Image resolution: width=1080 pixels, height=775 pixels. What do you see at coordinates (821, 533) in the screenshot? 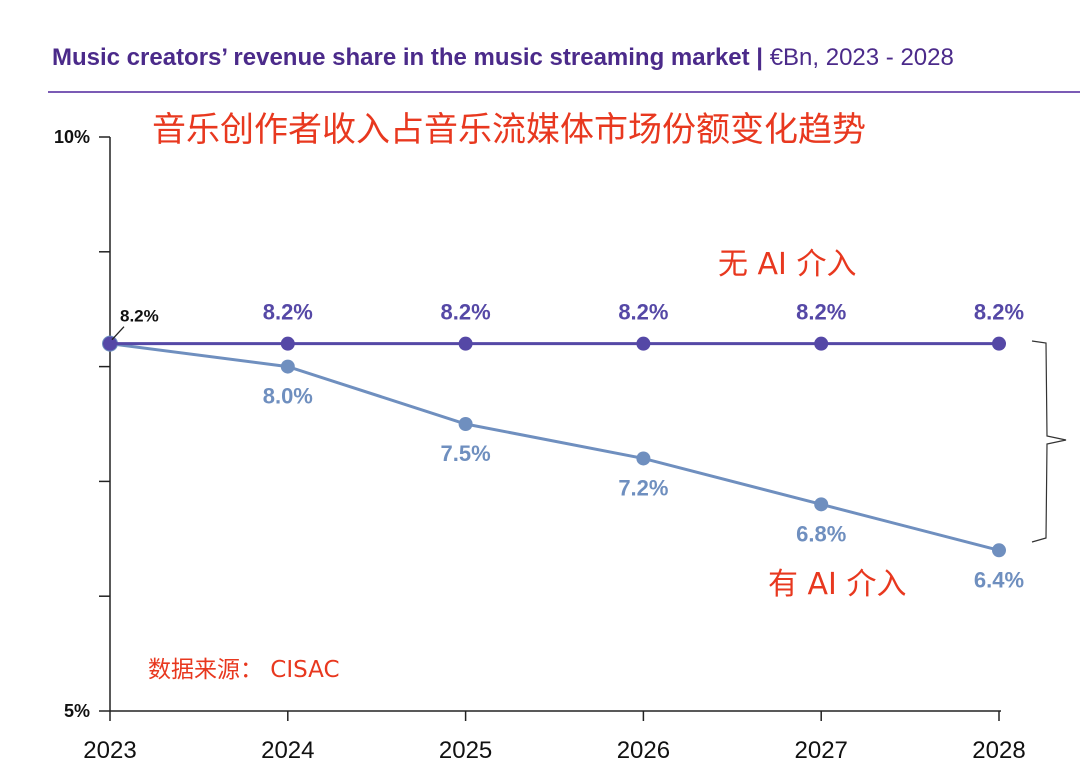
I see `data-label-with-ai: 6.8%` at bounding box center [821, 533].